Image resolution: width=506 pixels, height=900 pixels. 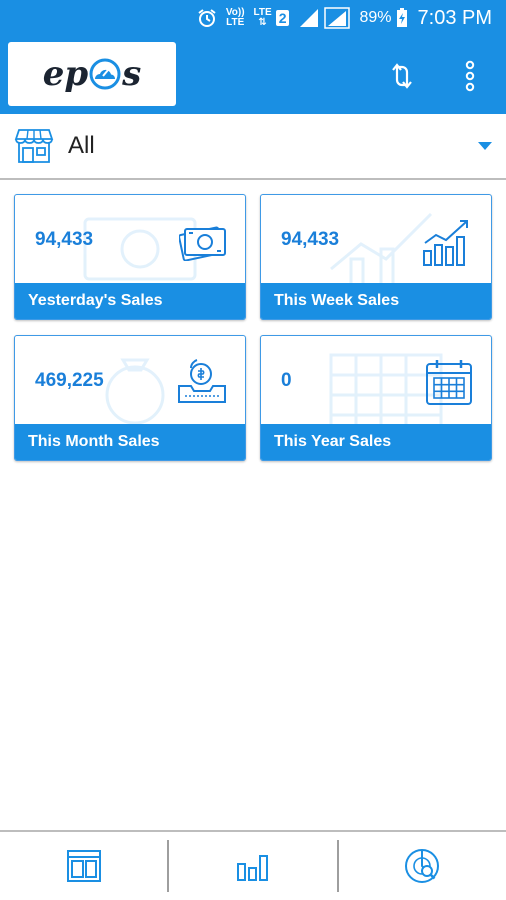 I want to click on nav-analytics, so click(x=422, y=866).